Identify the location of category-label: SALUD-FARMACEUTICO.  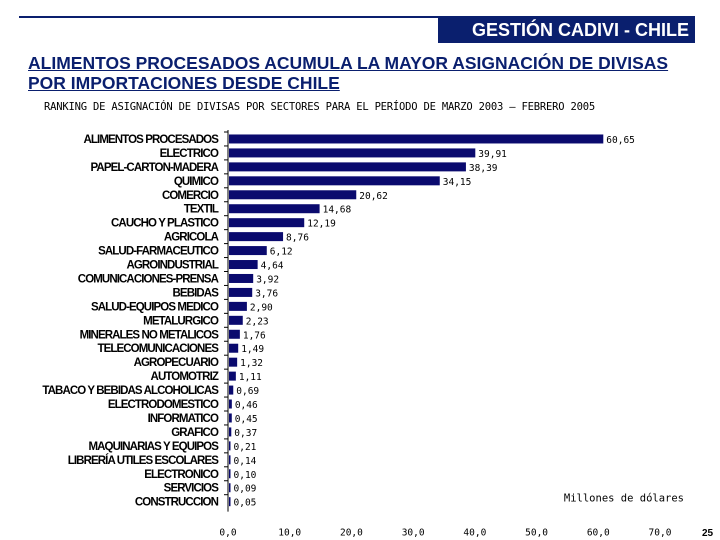
(158, 252).